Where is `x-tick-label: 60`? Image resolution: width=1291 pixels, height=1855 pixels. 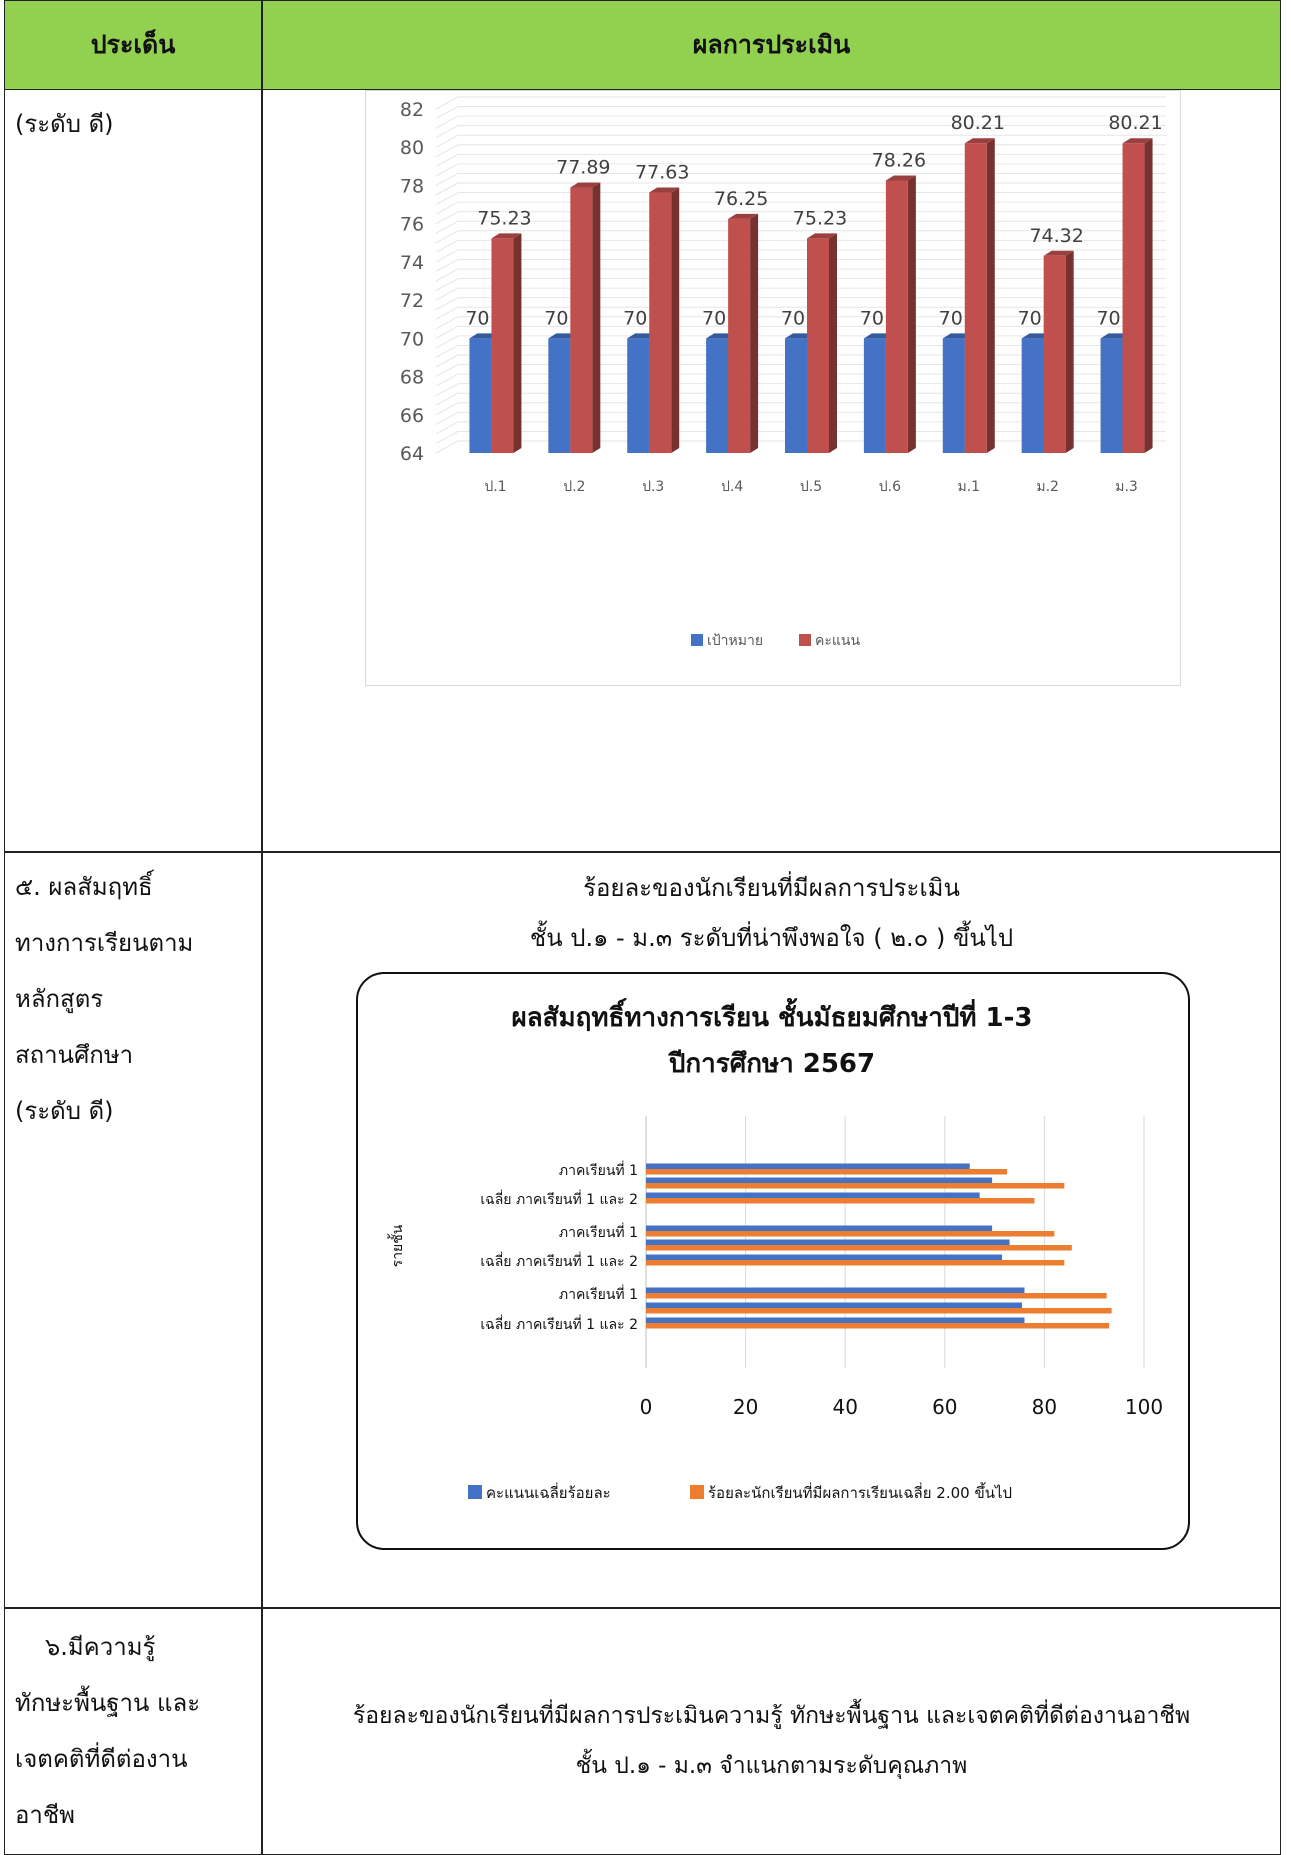
x-tick-label: 60 is located at coordinates (944, 1407).